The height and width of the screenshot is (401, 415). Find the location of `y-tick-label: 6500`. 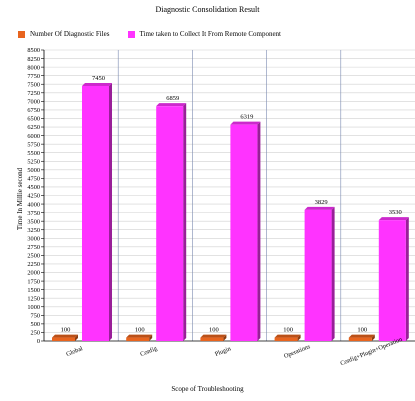

y-tick-label: 6500 is located at coordinates (33, 119).